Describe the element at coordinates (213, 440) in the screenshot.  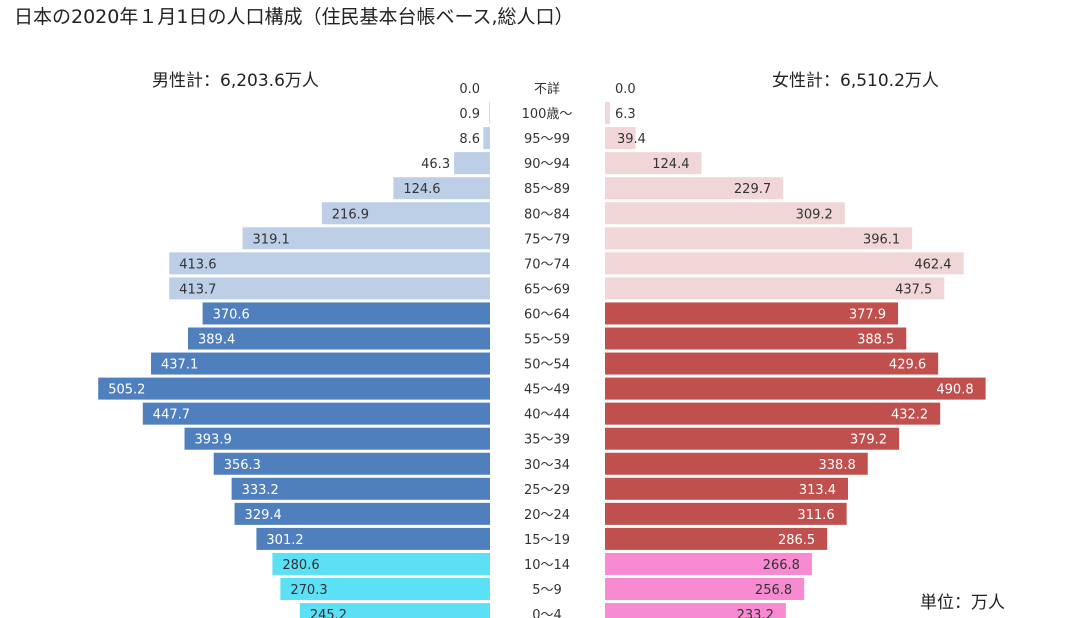
I see `male-value-label: 393.9` at that location.